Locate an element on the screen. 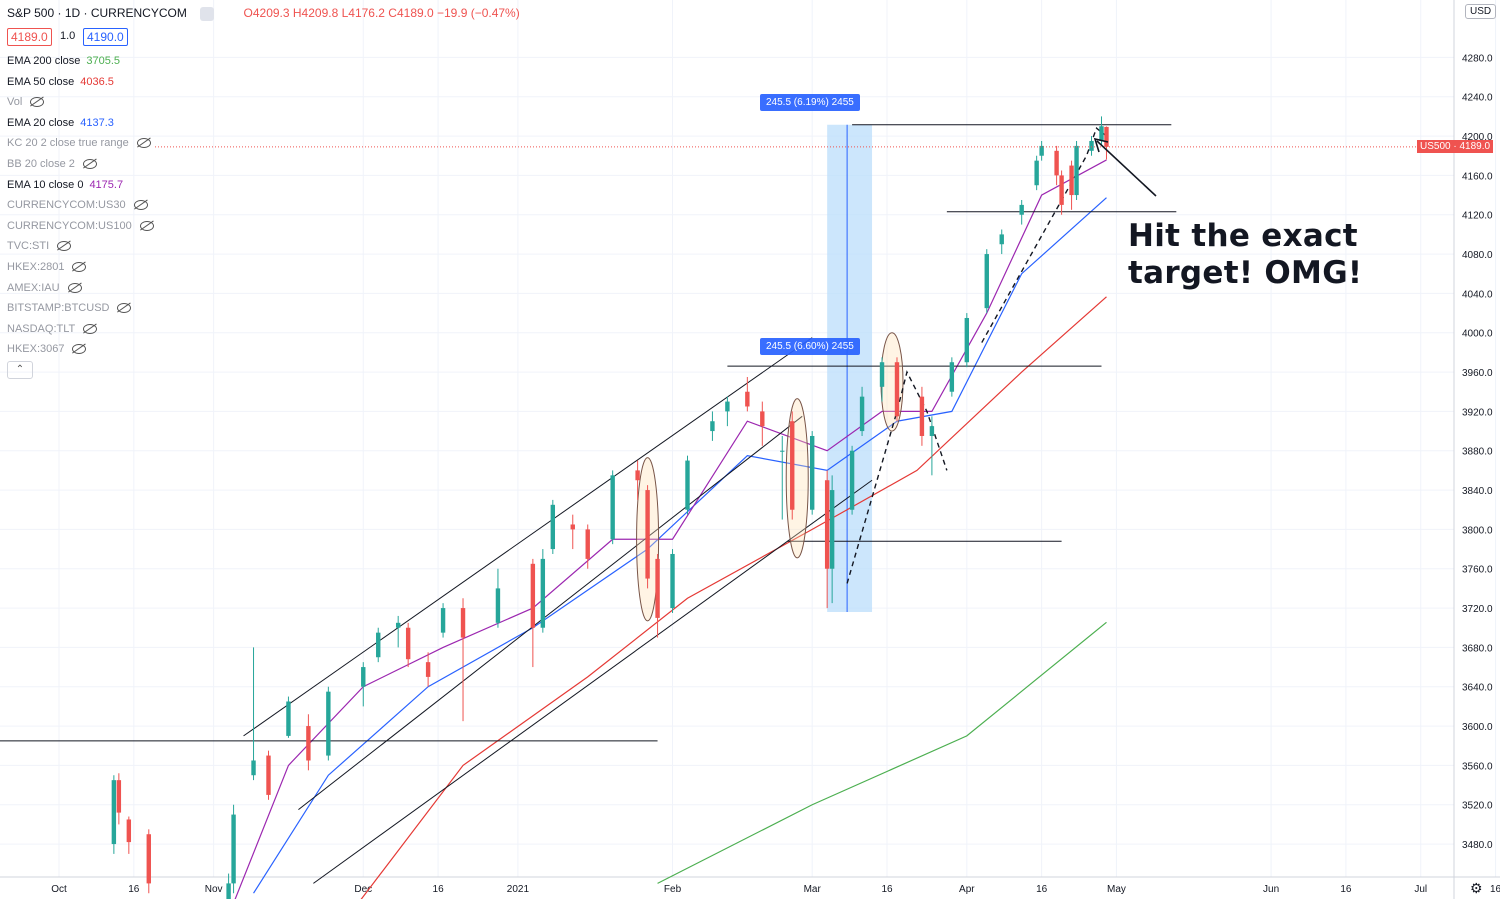 This screenshot has width=1500, height=899. y-tick-label: 3520.0 is located at coordinates (1477, 806).